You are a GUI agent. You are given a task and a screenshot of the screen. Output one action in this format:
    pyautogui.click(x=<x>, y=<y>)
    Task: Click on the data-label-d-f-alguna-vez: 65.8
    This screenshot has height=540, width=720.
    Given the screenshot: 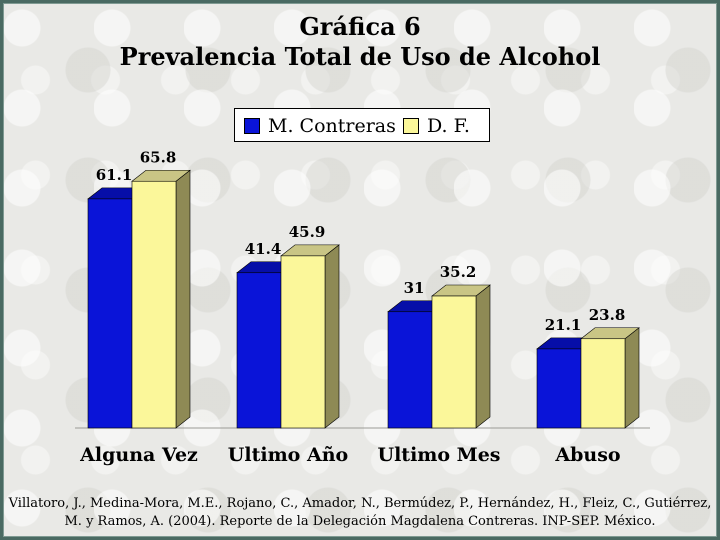 What is the action you would take?
    pyautogui.click(x=158, y=157)
    